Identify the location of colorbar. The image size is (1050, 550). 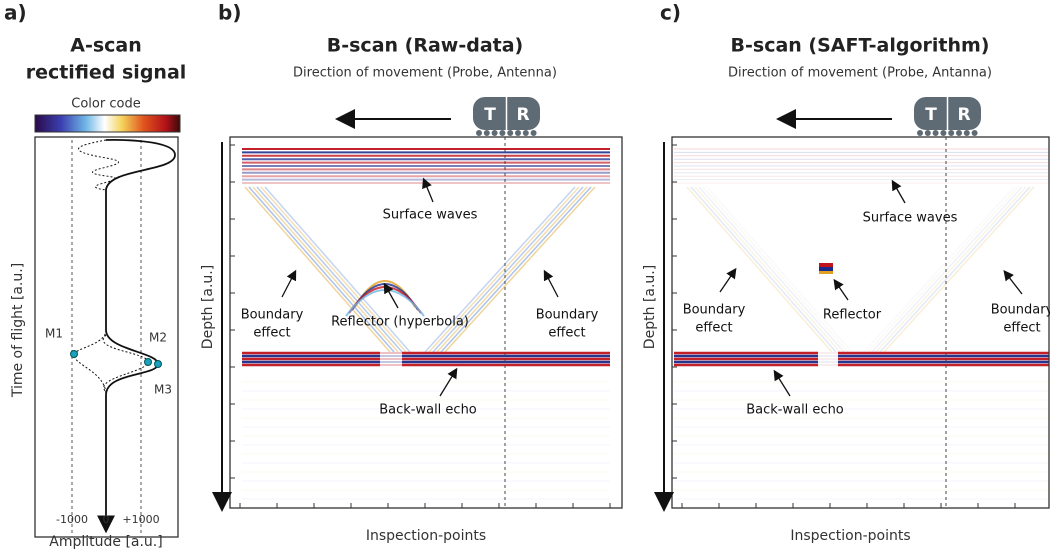
(107, 123).